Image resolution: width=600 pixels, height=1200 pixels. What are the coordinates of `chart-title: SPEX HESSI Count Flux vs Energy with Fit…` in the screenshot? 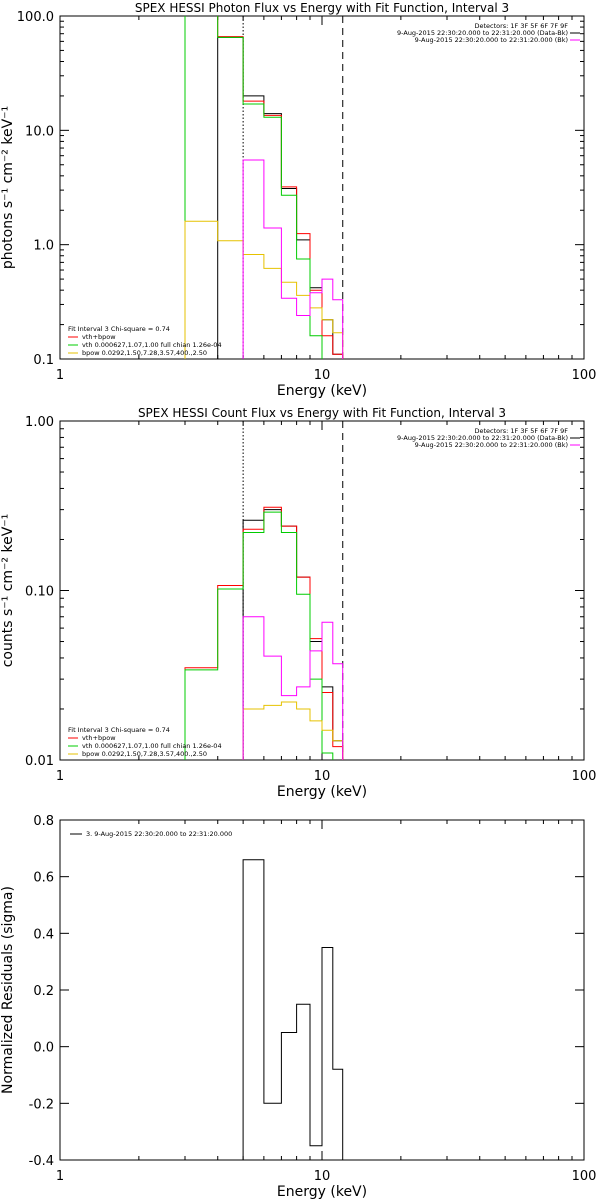 It's located at (322, 413).